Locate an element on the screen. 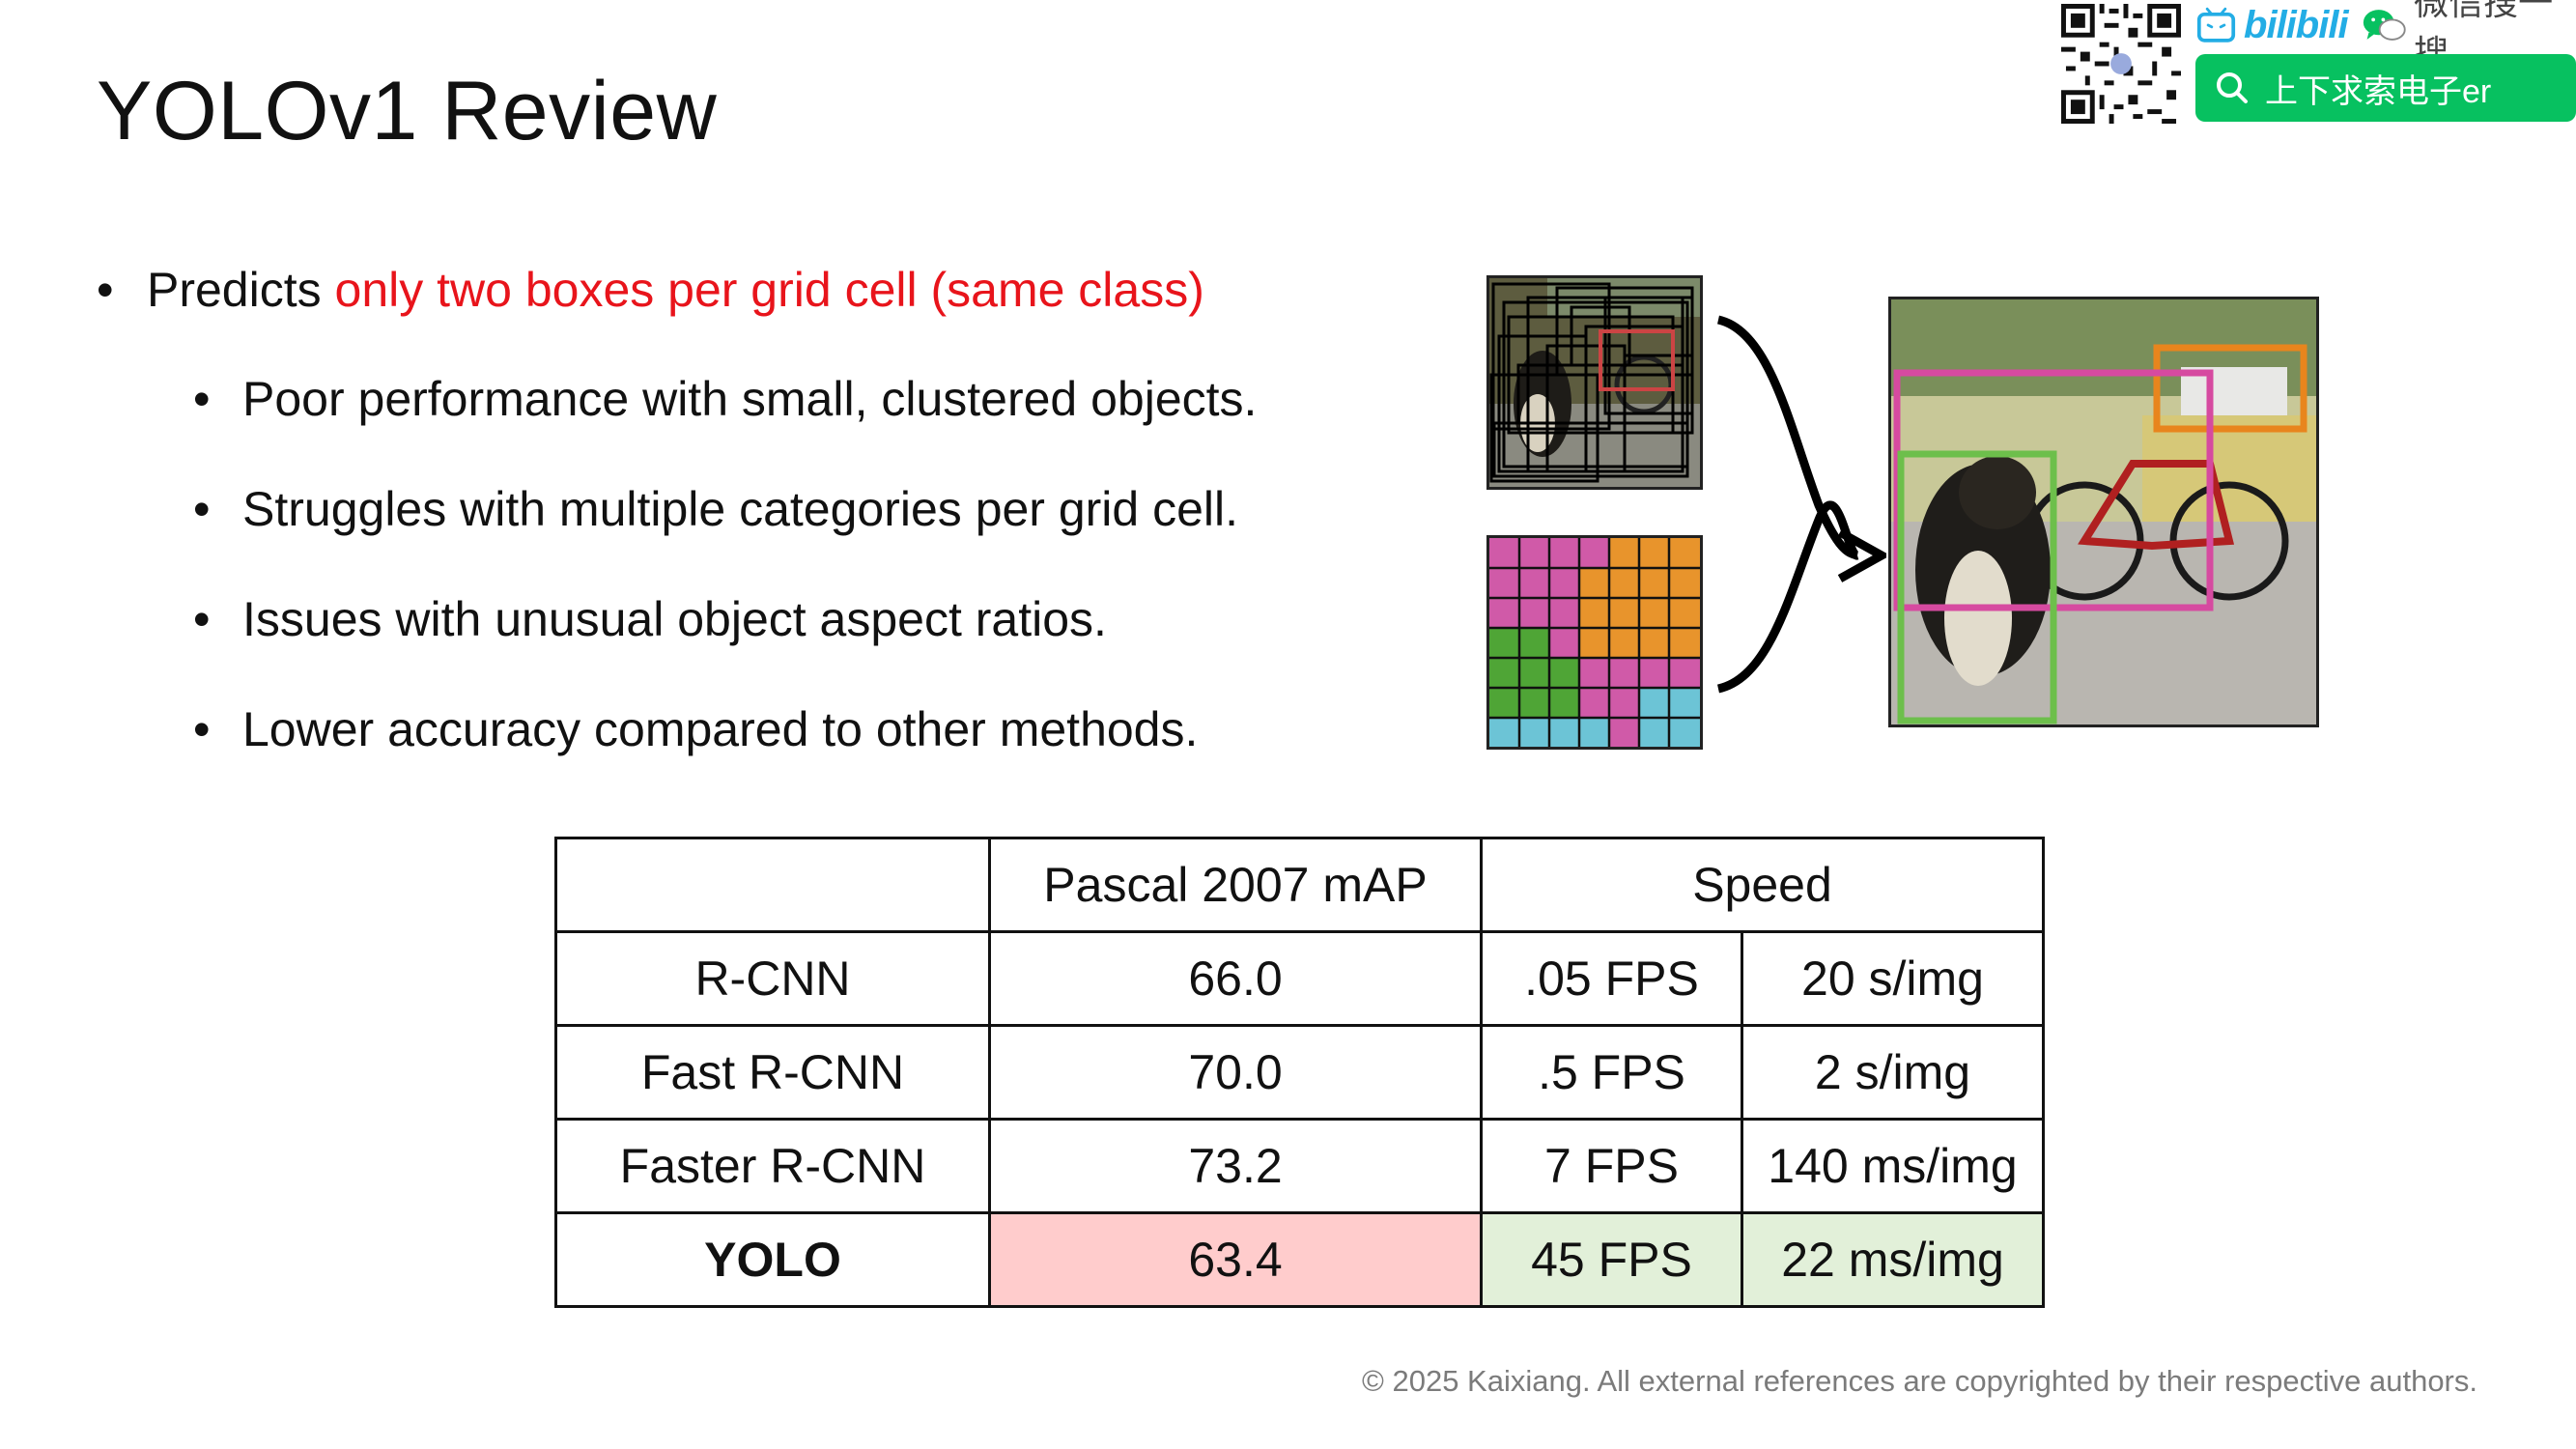  table-header-row: Pascal 2007 mAP Speed is located at coordinates (1299, 885).